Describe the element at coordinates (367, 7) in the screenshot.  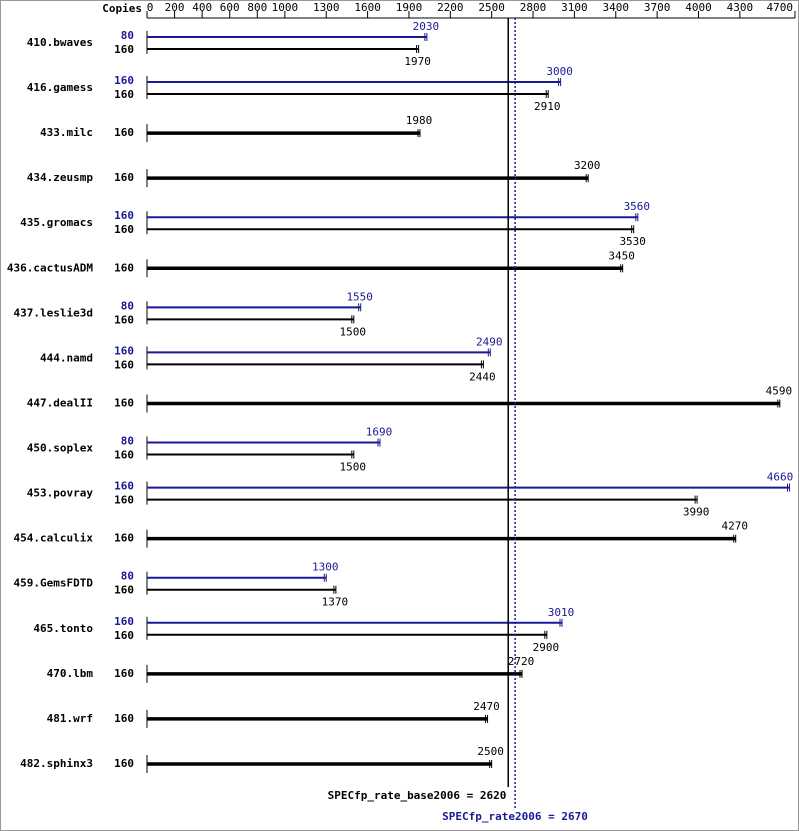
I see `x-tick-label: 1600` at that location.